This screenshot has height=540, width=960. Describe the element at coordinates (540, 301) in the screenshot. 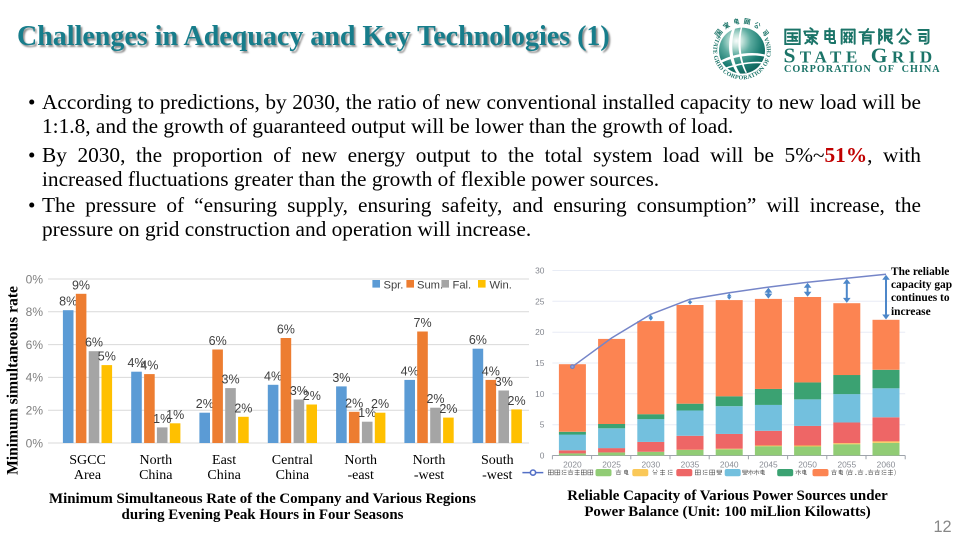

I see `svg-text: 25` at that location.